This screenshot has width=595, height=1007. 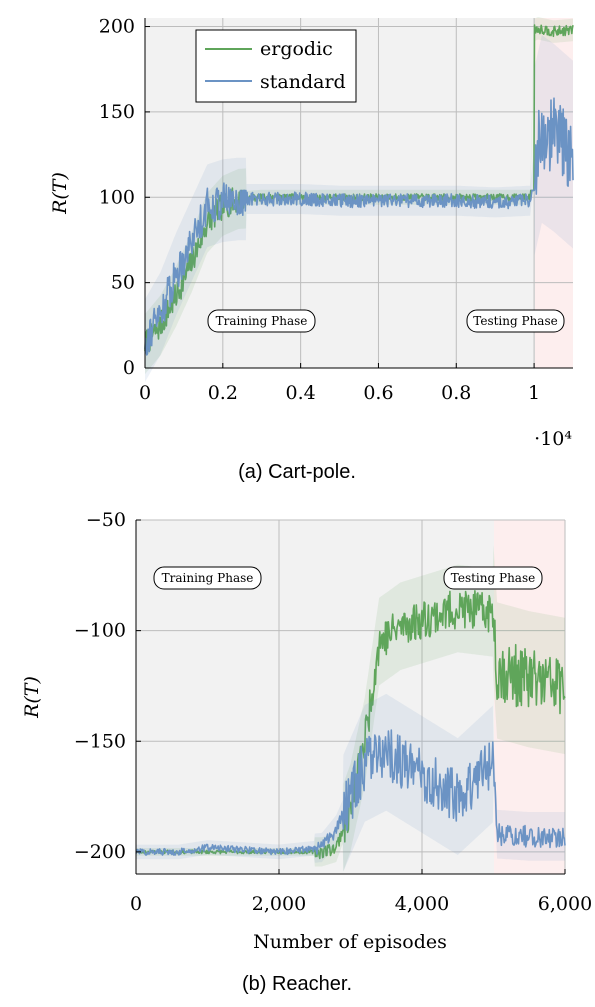 What do you see at coordinates (100, 741) in the screenshot?
I see `y-tick-label: −150` at bounding box center [100, 741].